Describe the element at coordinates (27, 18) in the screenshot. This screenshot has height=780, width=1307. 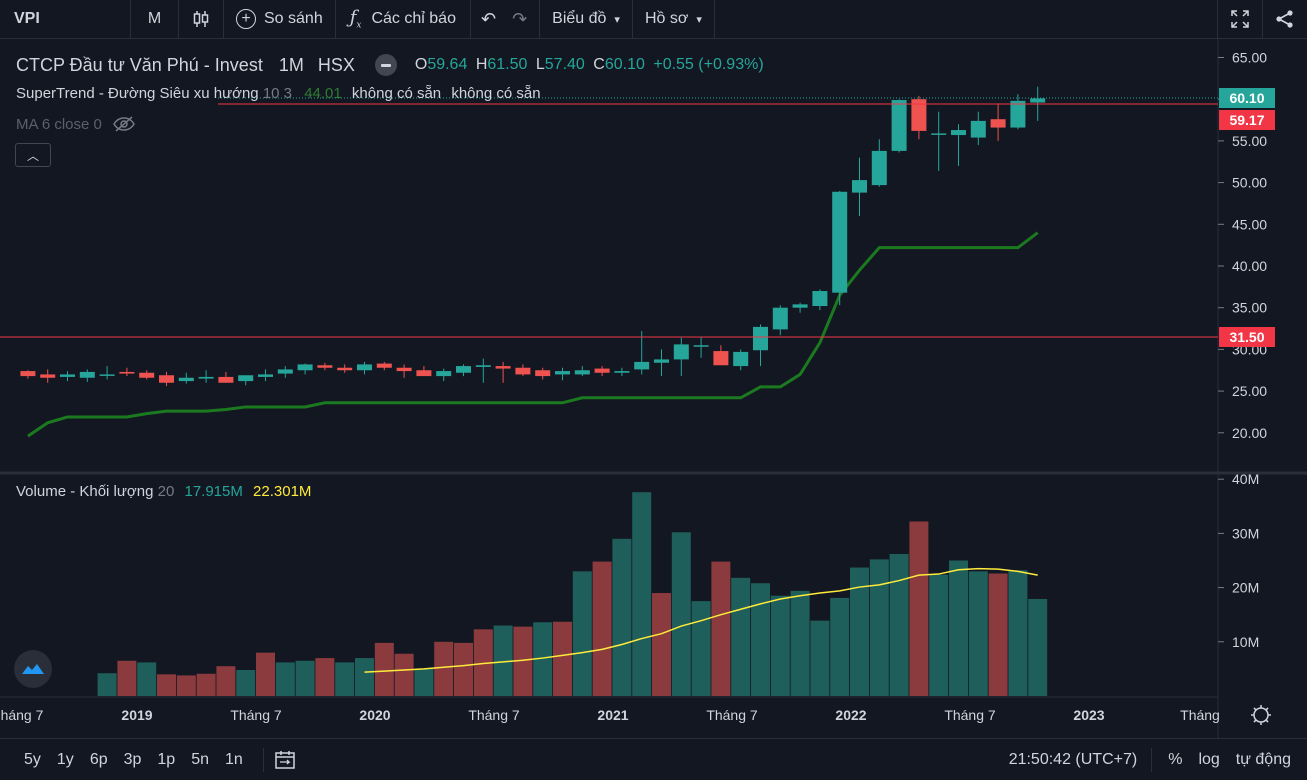
I see `symbol-search-button: VPI` at that location.